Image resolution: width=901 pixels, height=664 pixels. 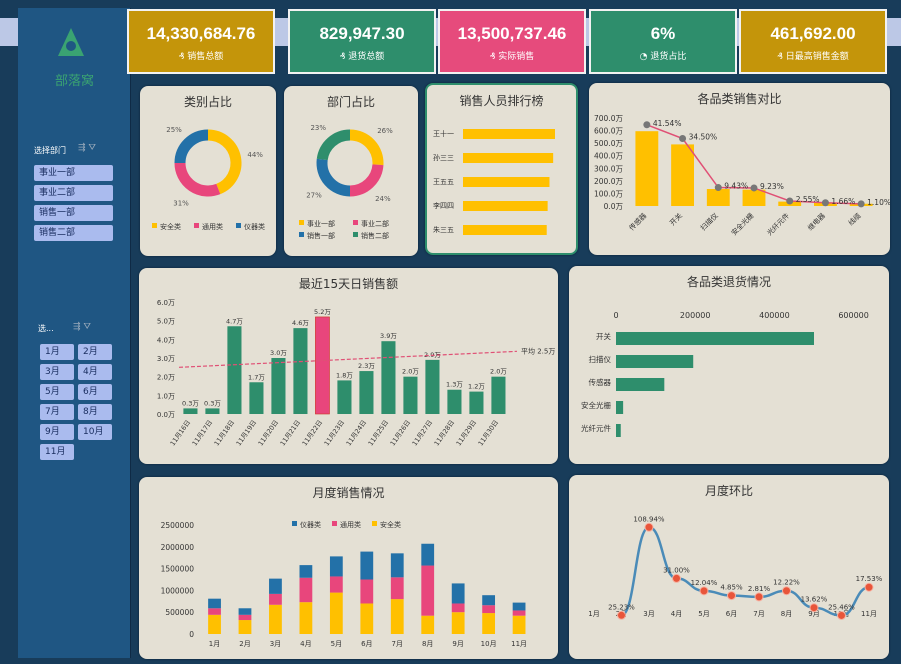 What do you see at coordinates (841, 607) in the screenshot?
I see `data-label: 25.46%` at bounding box center [841, 607].